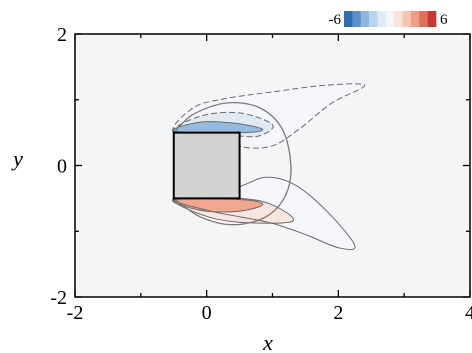  Describe the element at coordinates (444, 20) in the screenshot. I see `colorbar-max-label: 6` at that location.